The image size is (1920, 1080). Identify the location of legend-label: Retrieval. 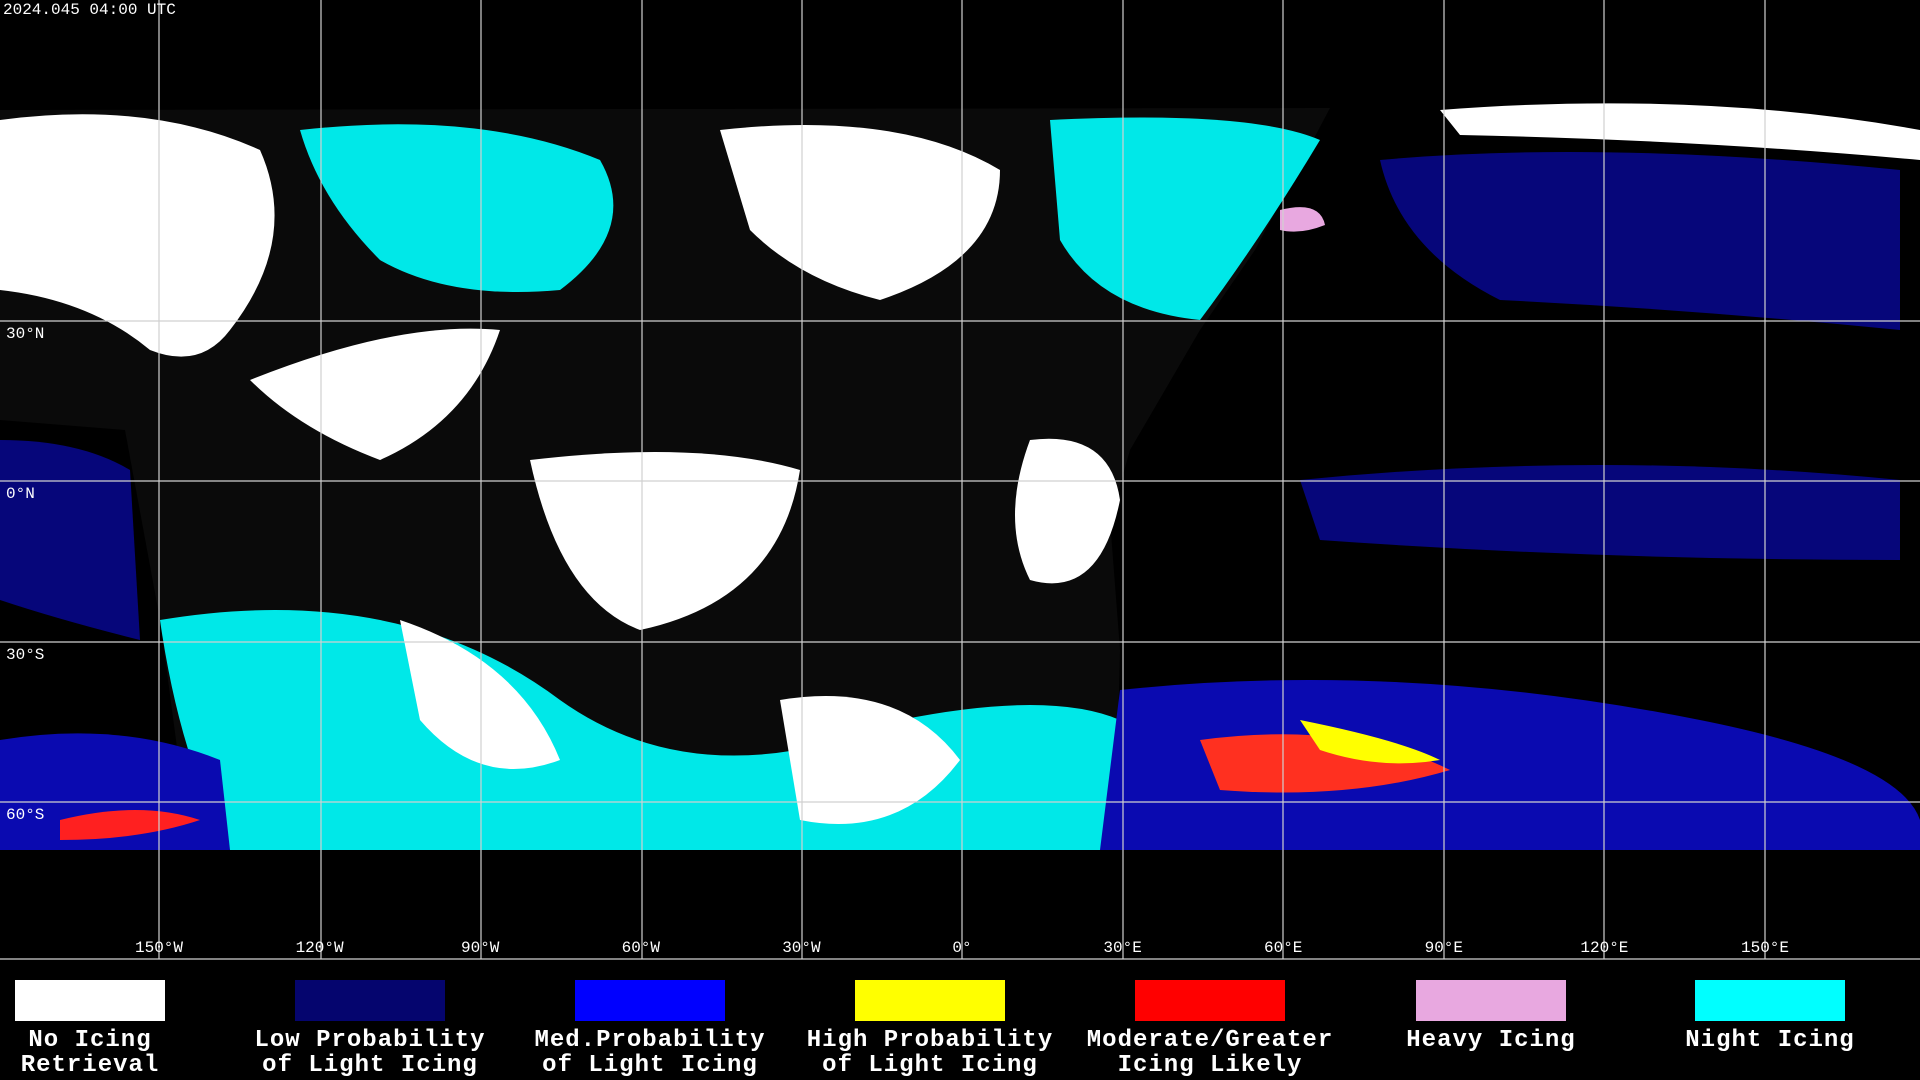
(90, 1065).